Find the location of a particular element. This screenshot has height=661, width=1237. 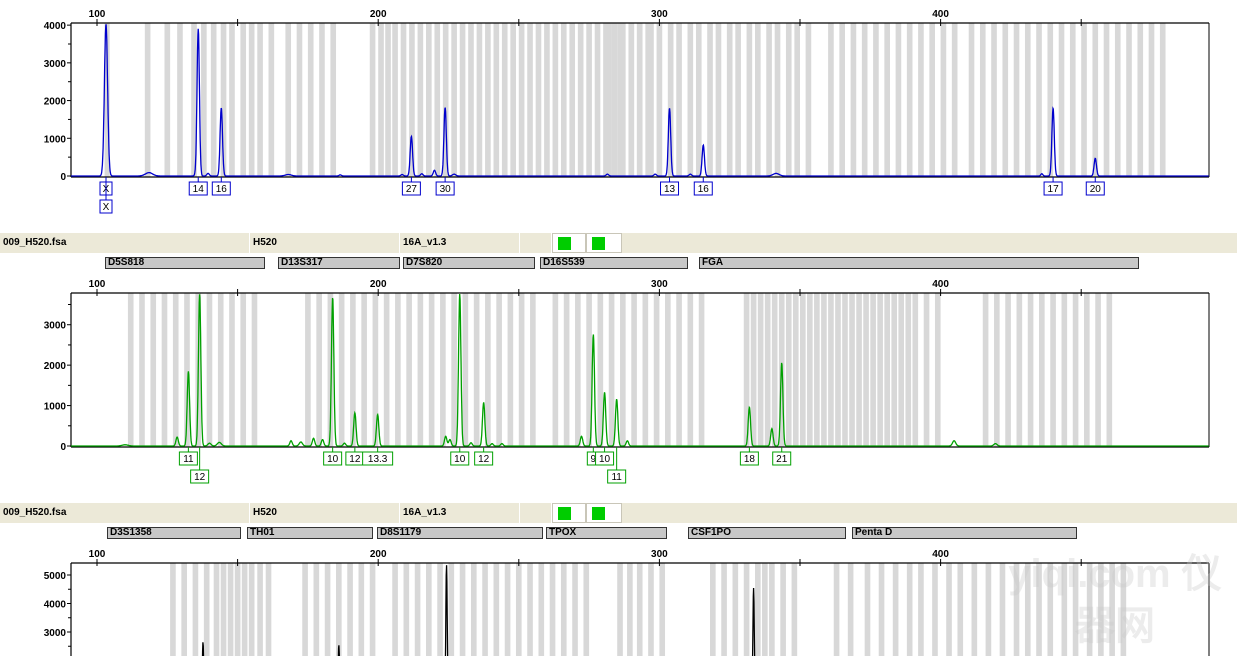

svg-text: 30 is located at coordinates (446, 189).